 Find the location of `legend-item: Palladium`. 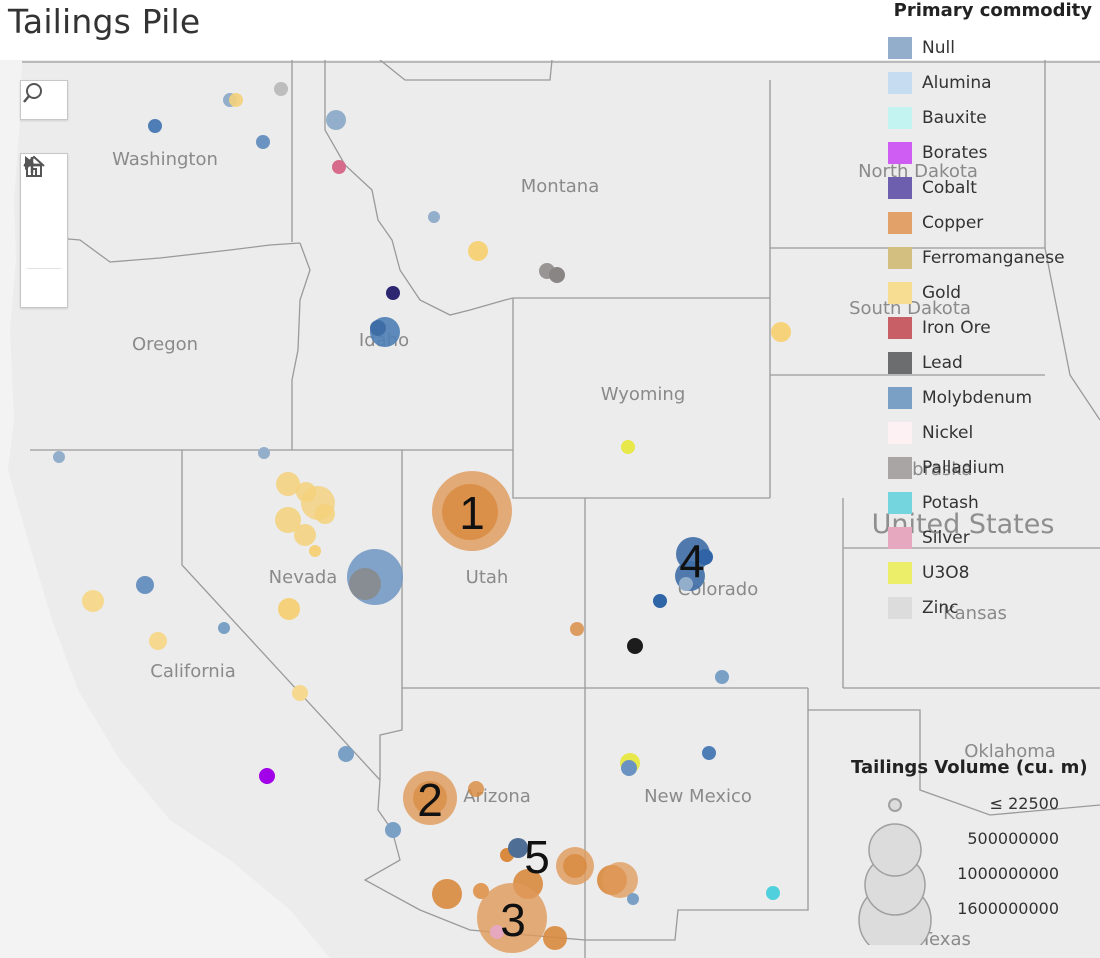

legend-item: Palladium is located at coordinates (990, 467).